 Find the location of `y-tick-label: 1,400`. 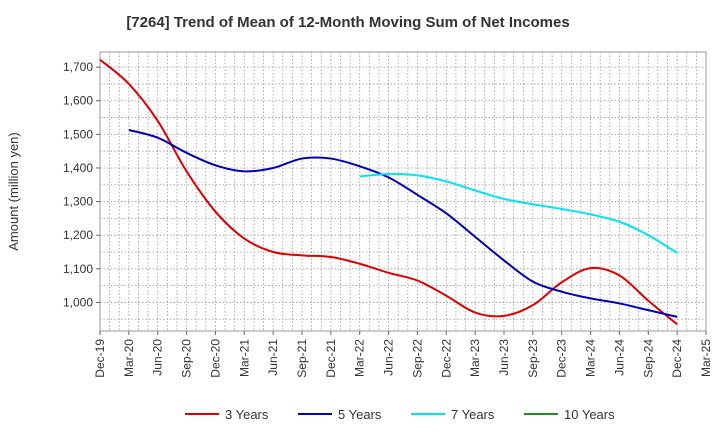

y-tick-label: 1,400 is located at coordinates (78, 168).